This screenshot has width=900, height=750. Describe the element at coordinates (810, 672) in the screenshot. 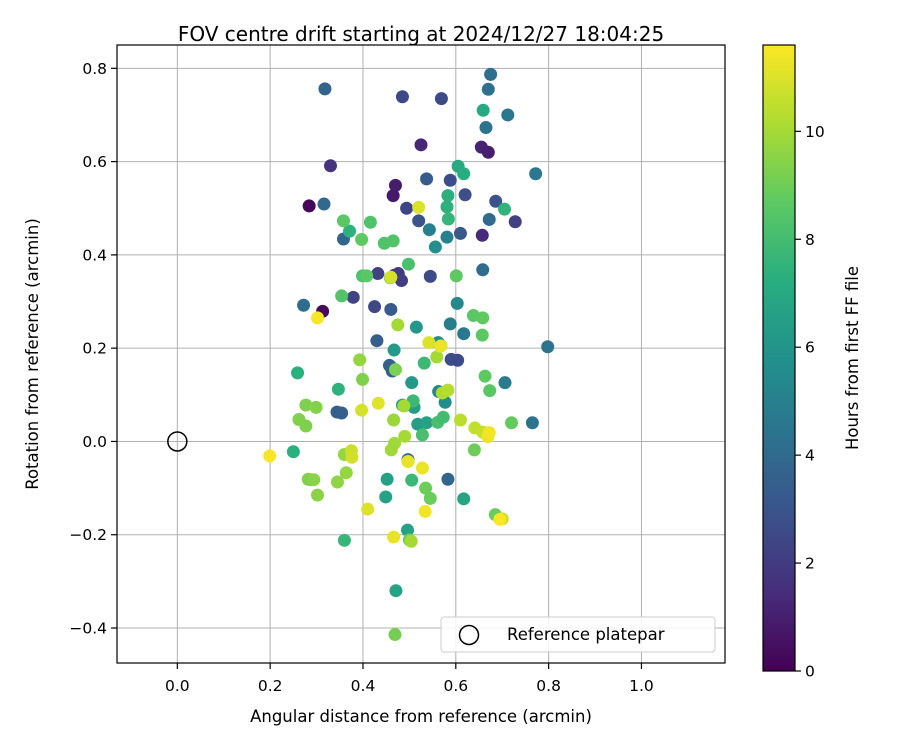

I see `colorbar-tick-label: 0` at that location.